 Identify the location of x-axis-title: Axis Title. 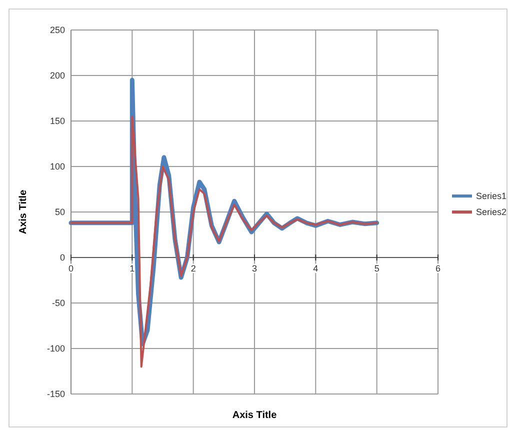
(255, 415).